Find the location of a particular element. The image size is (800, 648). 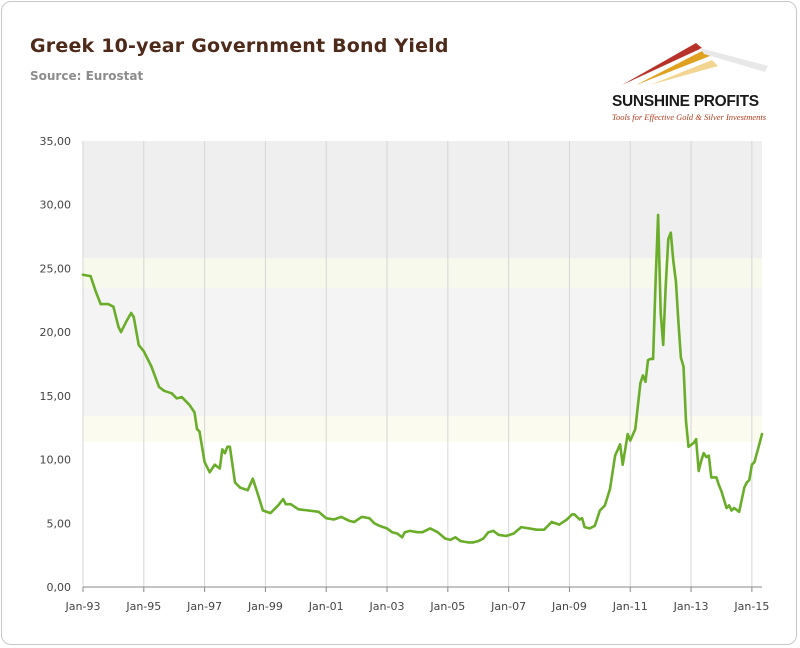

y-tick-label: 30,00 is located at coordinates (56, 205).